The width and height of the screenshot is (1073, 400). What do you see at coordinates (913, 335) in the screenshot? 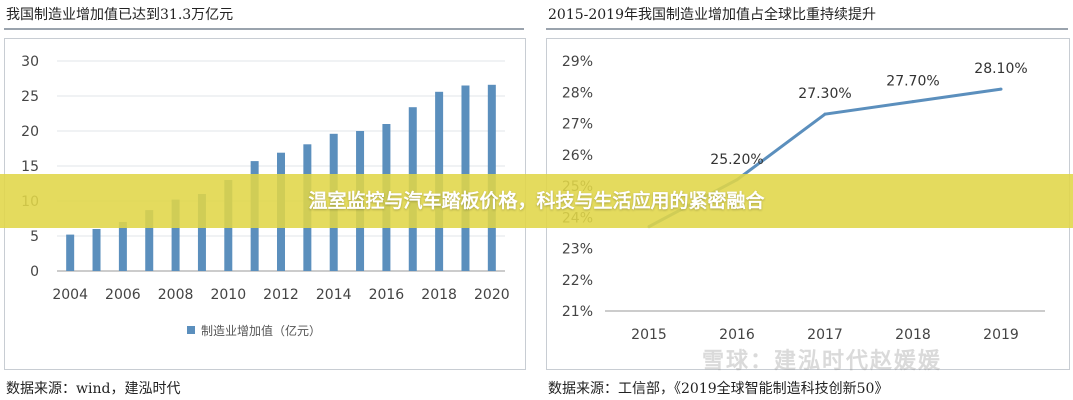
I see `line-x-tick-label: 2018` at bounding box center [913, 335].